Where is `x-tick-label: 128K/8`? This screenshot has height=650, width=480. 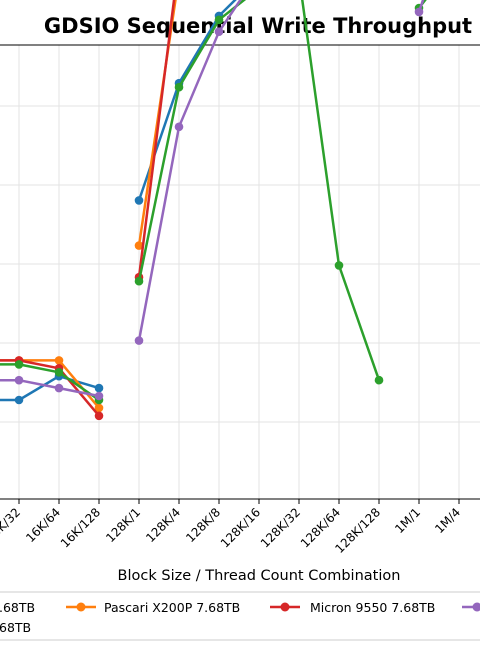
x-tick-label: 128K/8 is located at coordinates (203, 525).